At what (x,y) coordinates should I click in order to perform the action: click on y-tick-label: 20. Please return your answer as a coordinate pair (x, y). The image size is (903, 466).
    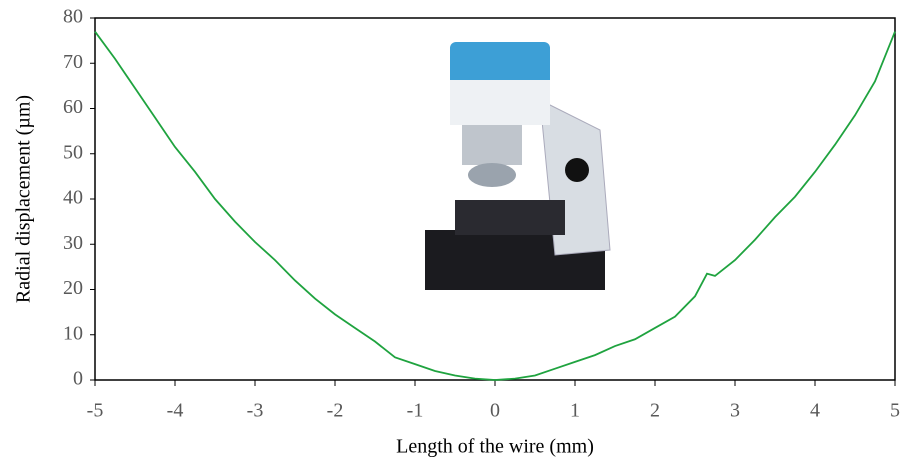
    Looking at the image, I should click on (73, 288).